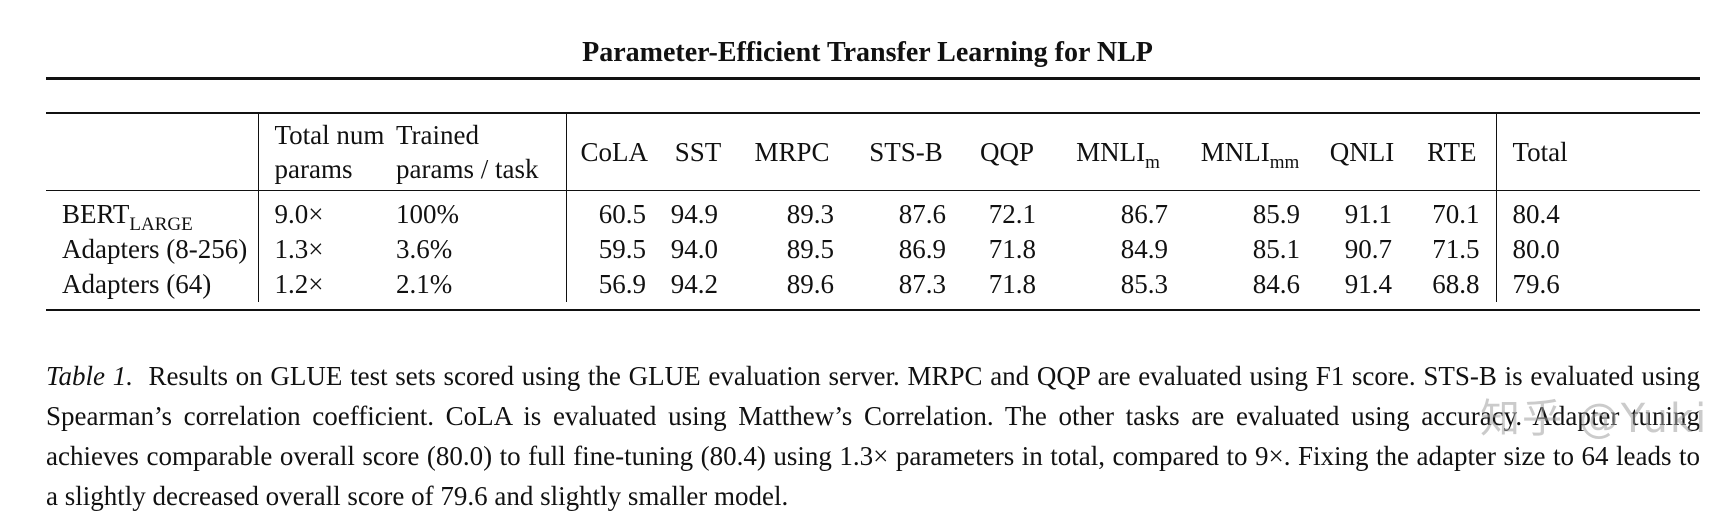 The width and height of the screenshot is (1735, 516). What do you see at coordinates (313, 169) in the screenshot?
I see `header-total-params-line2: params` at bounding box center [313, 169].